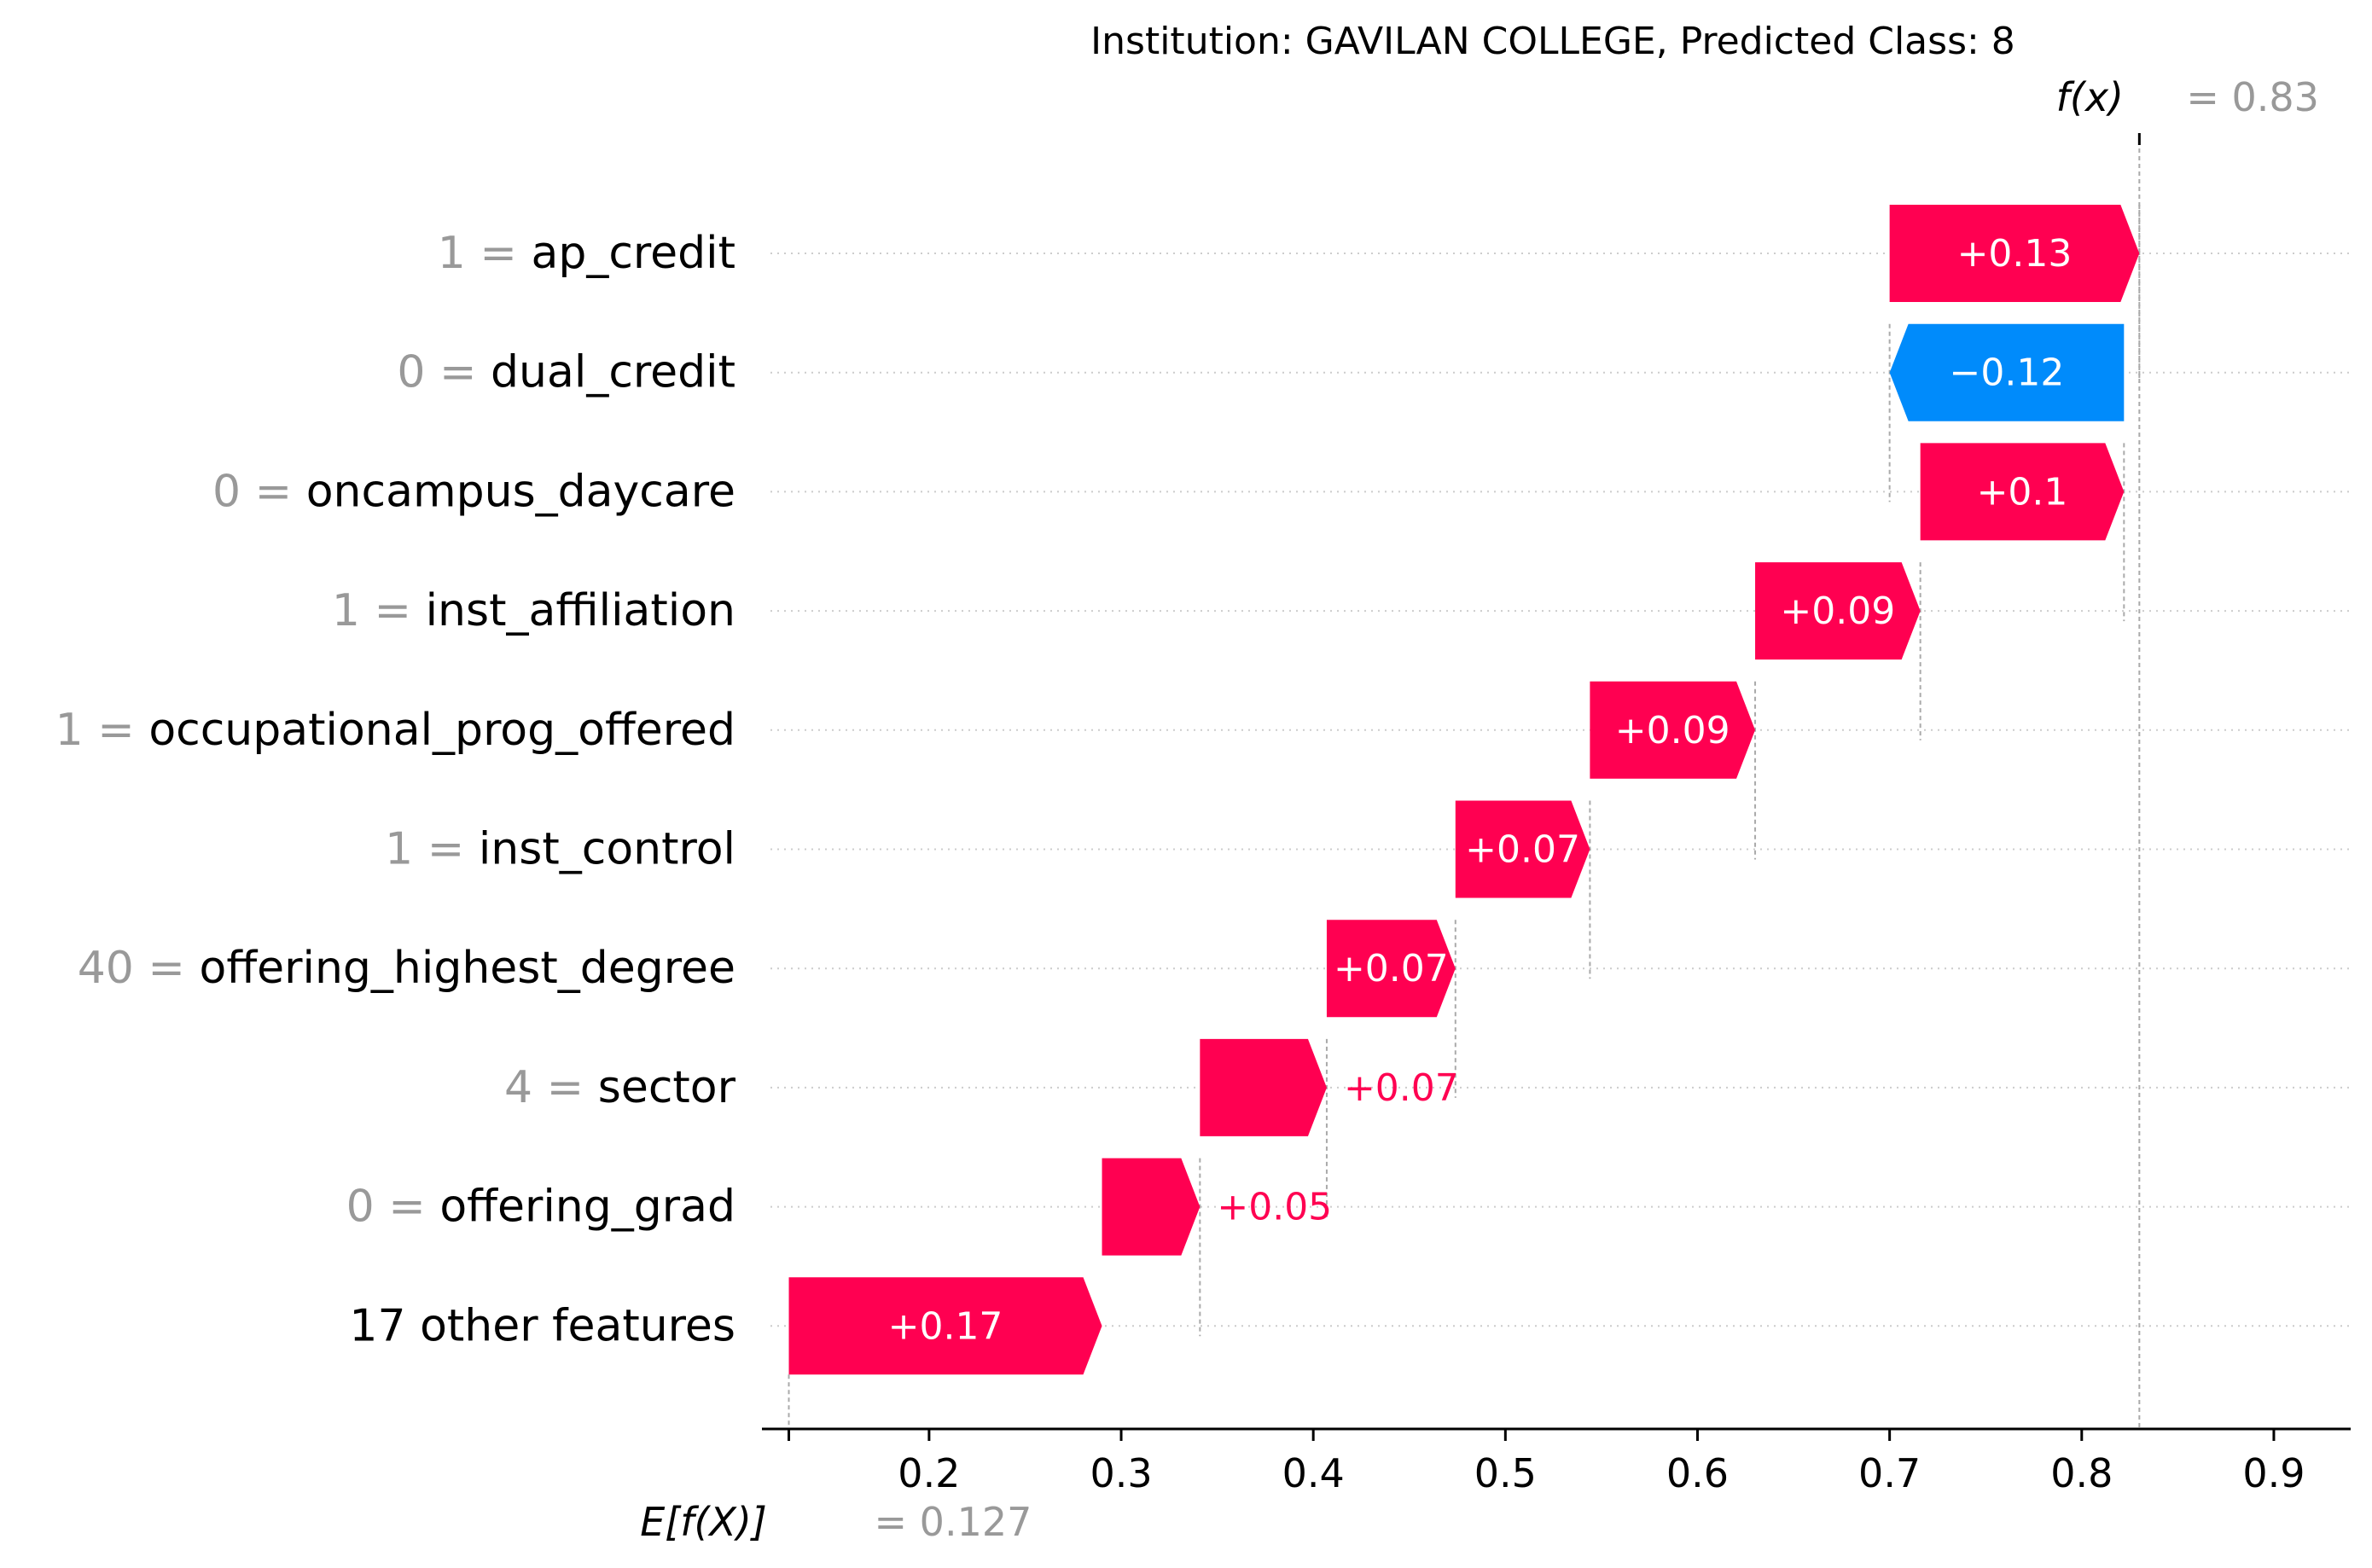 This screenshot has height=1568, width=2372. I want to click on feature-label: 1 = ap_credit, so click(586, 253).